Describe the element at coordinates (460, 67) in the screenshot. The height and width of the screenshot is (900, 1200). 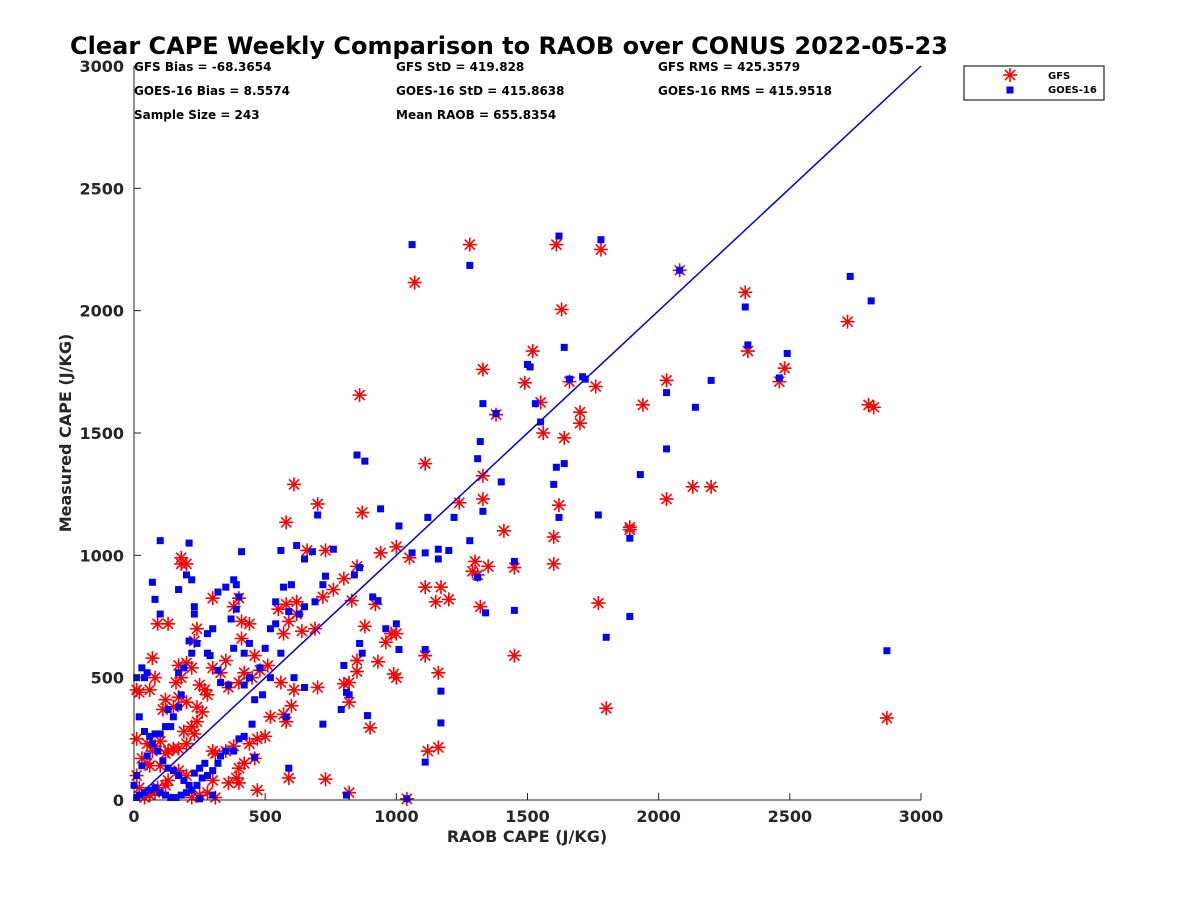
I see `stat-text: GFS StD = 419.828` at that location.